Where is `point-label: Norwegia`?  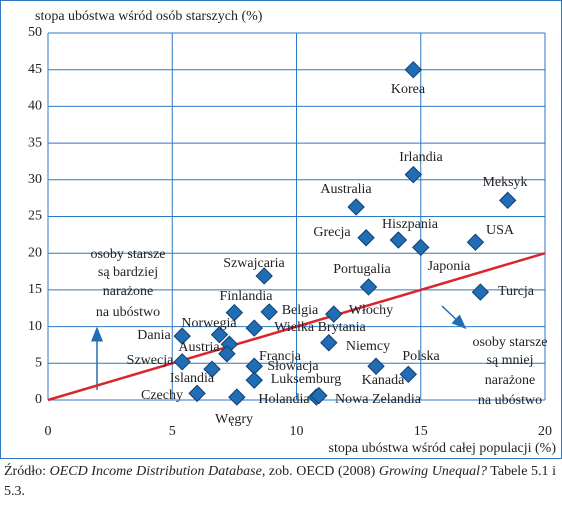 point-label: Norwegia is located at coordinates (209, 323).